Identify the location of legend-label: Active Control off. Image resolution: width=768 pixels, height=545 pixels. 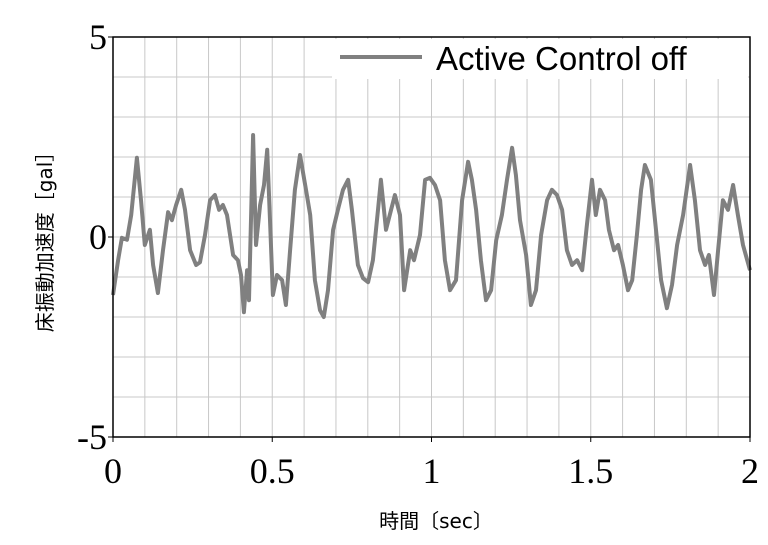
(562, 58).